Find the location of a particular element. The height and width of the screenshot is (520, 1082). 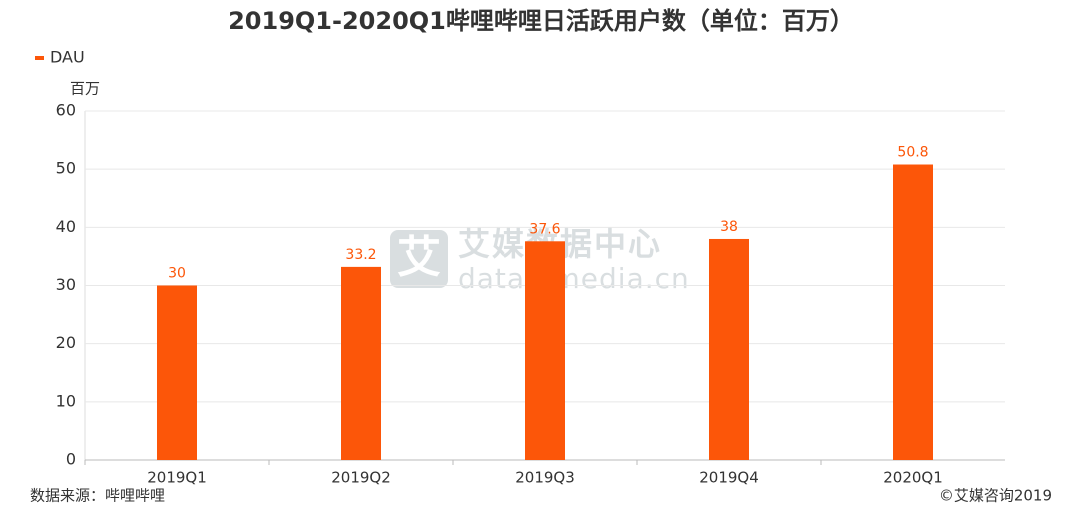

y-tick-label: 20 is located at coordinates (66, 342).